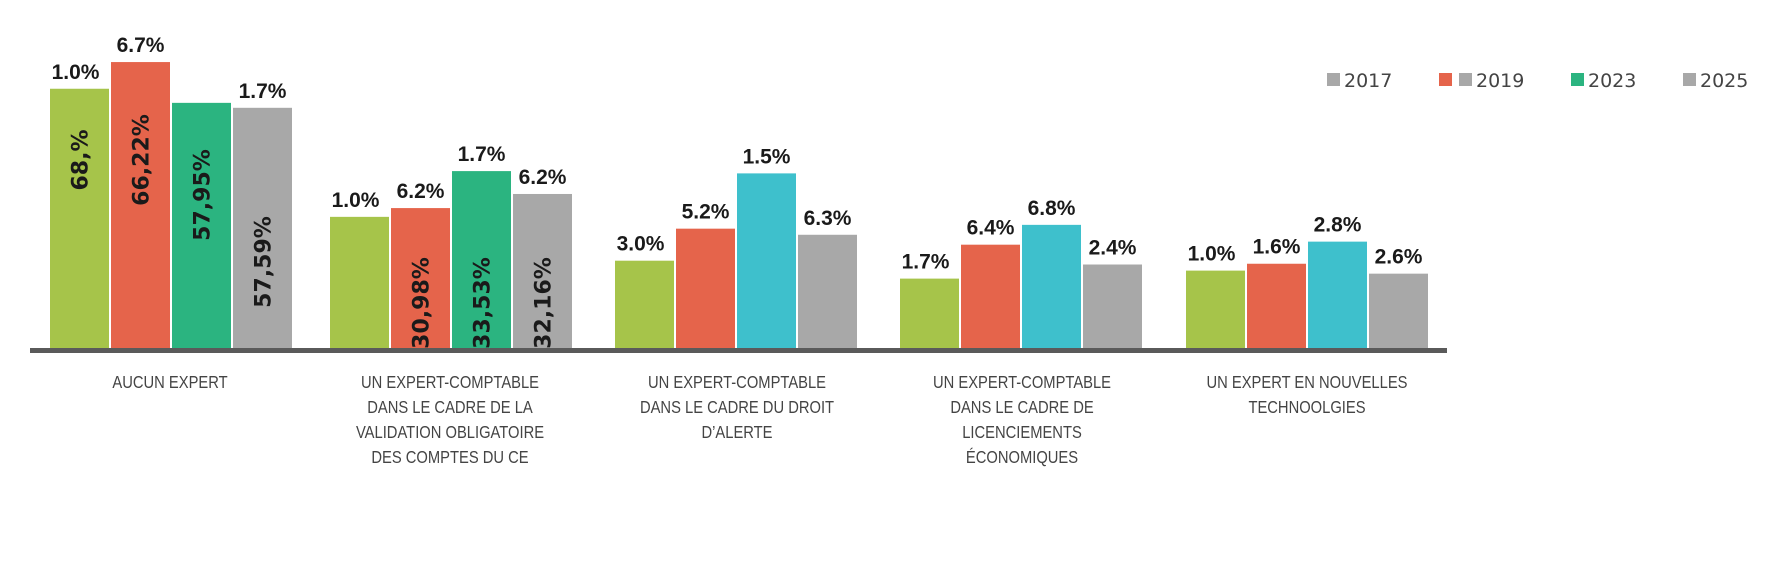 The image size is (1792, 576). Describe the element at coordinates (1500, 81) in the screenshot. I see `legend-label: 2019` at that location.